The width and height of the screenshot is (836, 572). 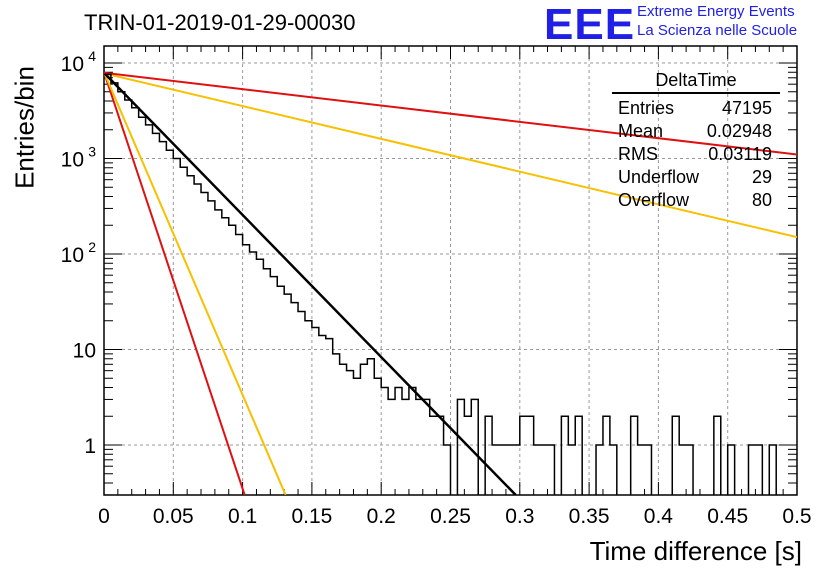 What do you see at coordinates (695, 551) in the screenshot?
I see `x-axis-label: Time difference [s]` at bounding box center [695, 551].